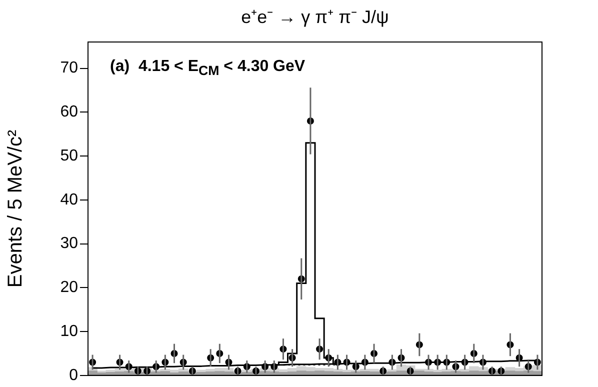 This screenshot has height=387, width=598. Describe the element at coordinates (315, 17) in the screenshot. I see `chart-title: e⁺e⁻ → γ π⁺ π⁻ J/ψ` at that location.